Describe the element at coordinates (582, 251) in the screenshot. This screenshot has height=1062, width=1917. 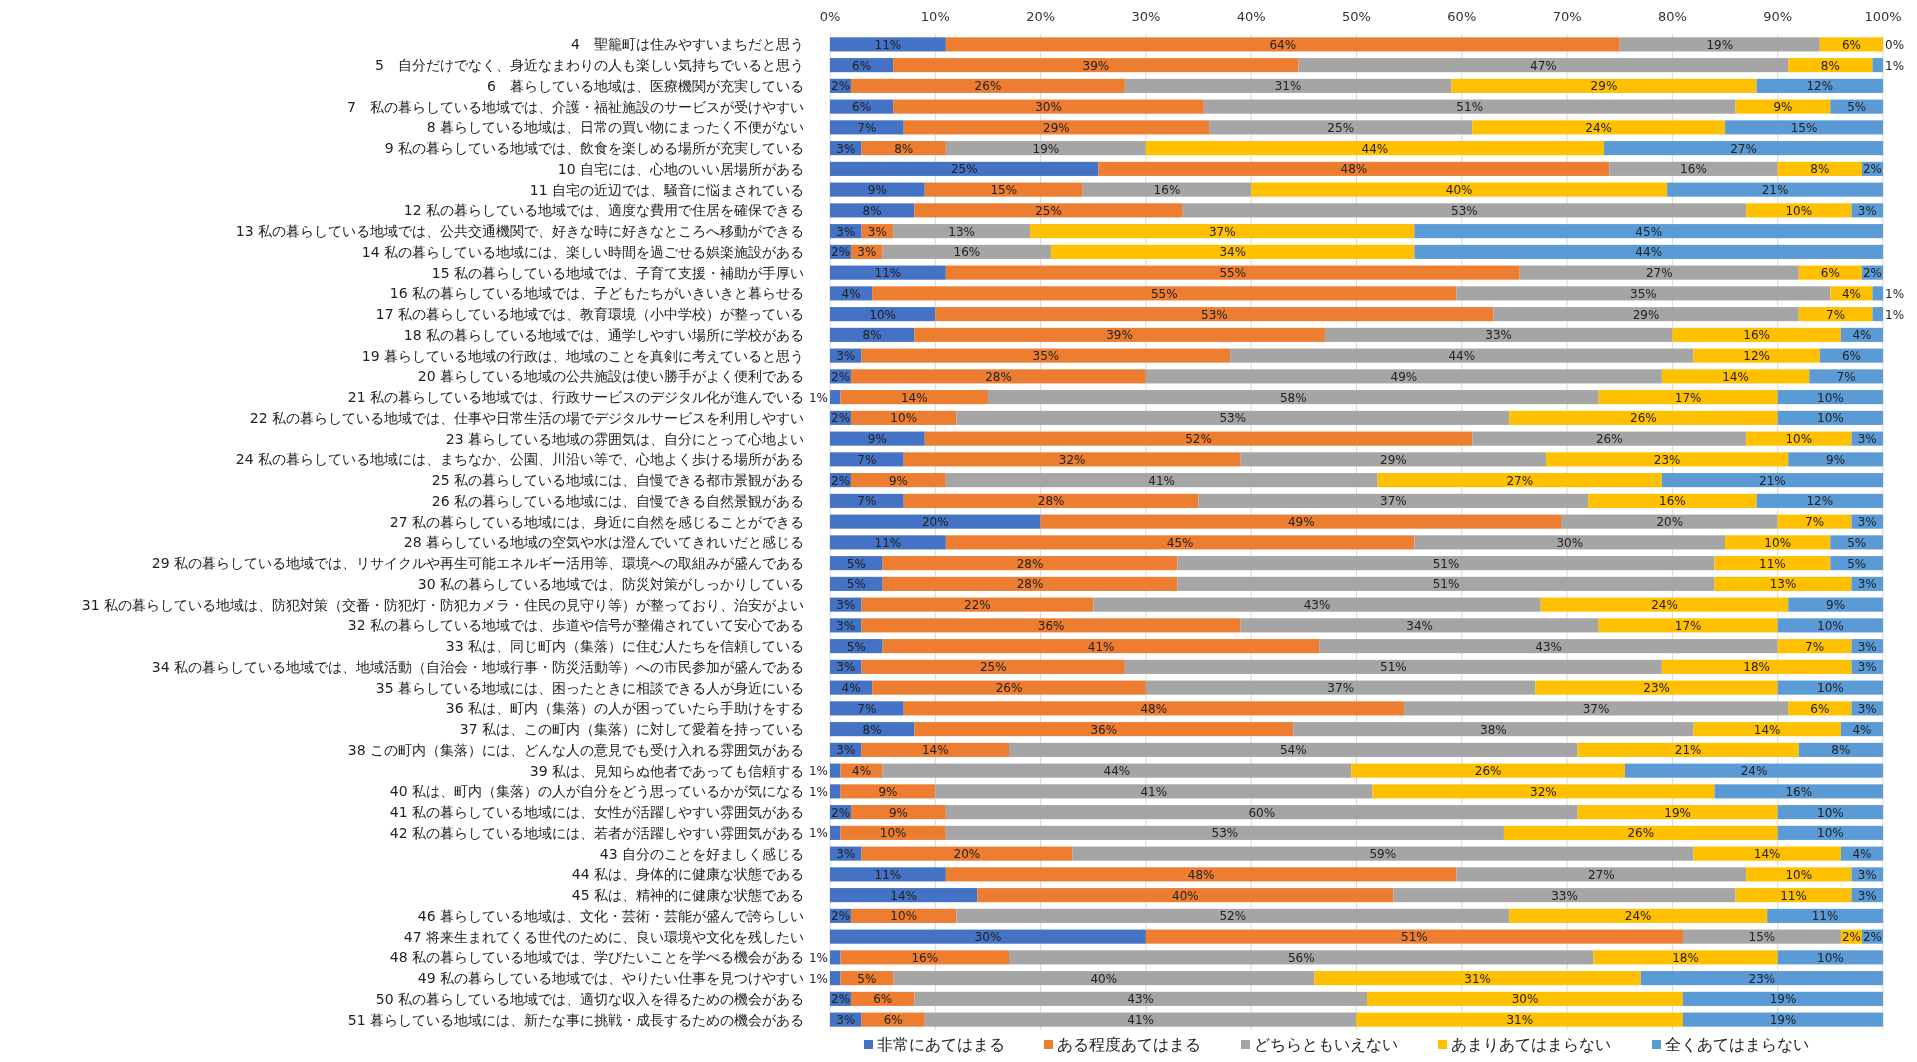
I see `y-tick-label: 14 私の暮らしている地域には、楽しい時間を過ごせる娯楽施設がある` at that location.